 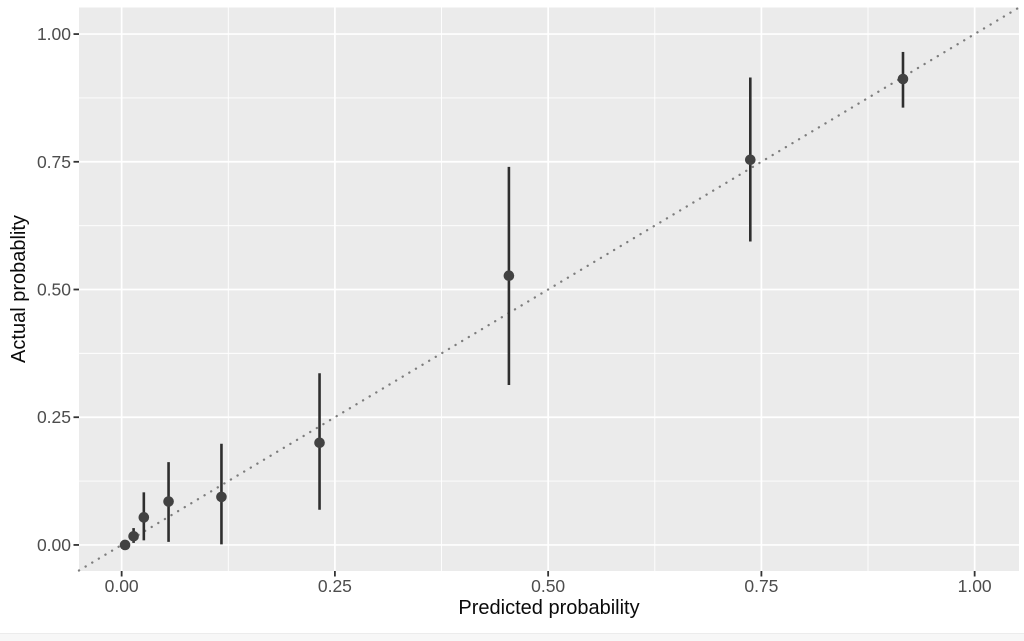 What do you see at coordinates (54, 34) in the screenshot?
I see `y-tick-label: 1.00` at bounding box center [54, 34].